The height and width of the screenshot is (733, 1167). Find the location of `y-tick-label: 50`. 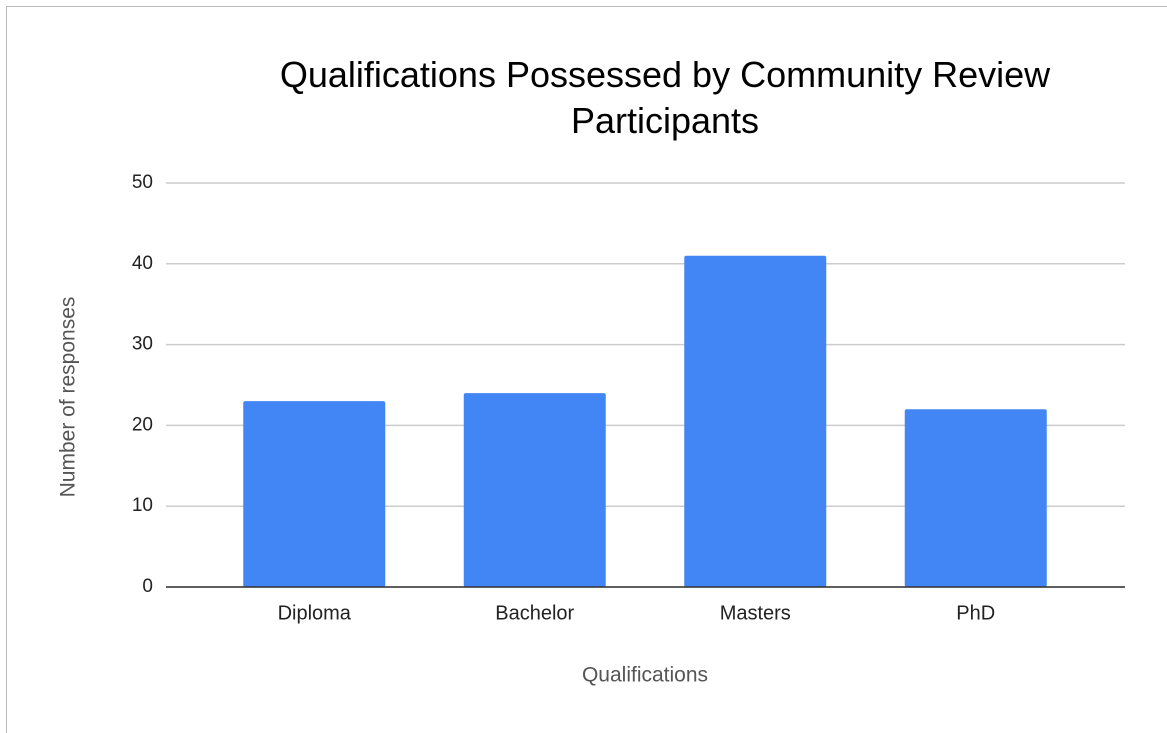

y-tick-label: 50 is located at coordinates (142, 182).